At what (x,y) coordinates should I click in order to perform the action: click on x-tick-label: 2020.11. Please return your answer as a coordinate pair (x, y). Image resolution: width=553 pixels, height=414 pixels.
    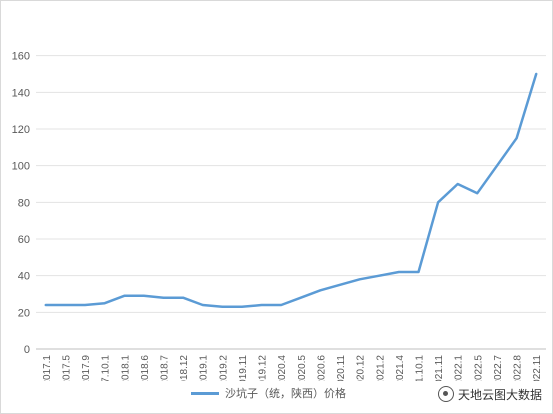
    Looking at the image, I should click on (341, 368).